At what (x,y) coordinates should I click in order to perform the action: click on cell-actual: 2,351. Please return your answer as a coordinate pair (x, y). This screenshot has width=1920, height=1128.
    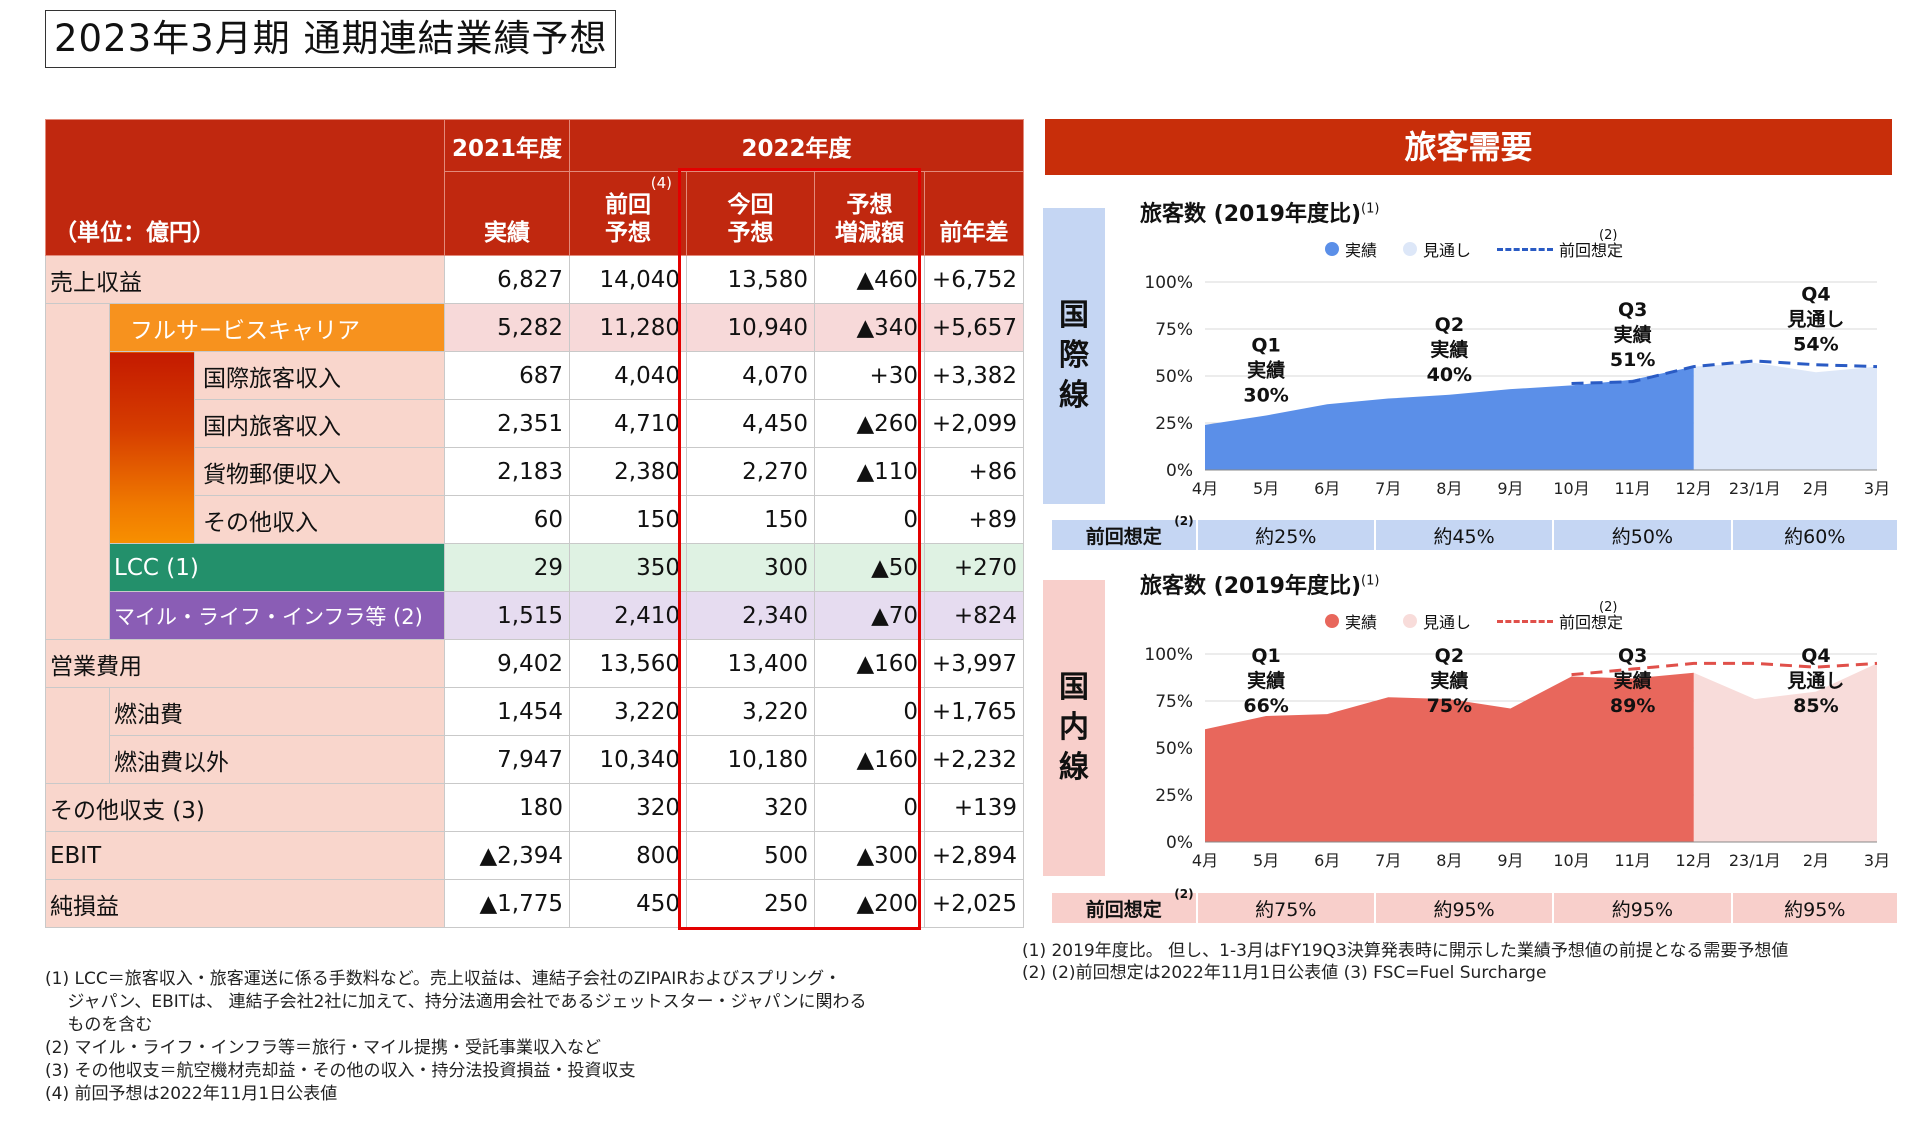
    Looking at the image, I should click on (507, 423).